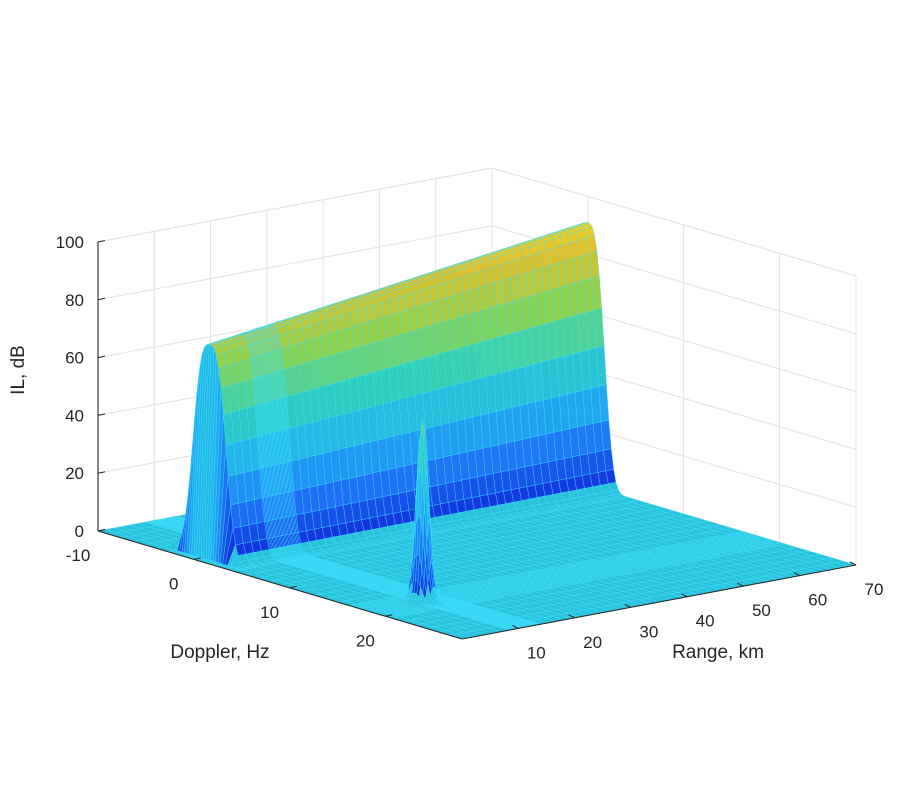 The image size is (900, 800). What do you see at coordinates (74, 415) in the screenshot?
I see `z-tick-label: 40` at bounding box center [74, 415].